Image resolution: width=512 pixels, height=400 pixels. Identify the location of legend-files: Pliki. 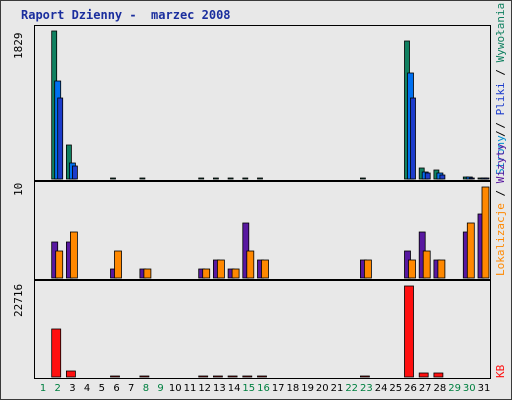
(500, 99).